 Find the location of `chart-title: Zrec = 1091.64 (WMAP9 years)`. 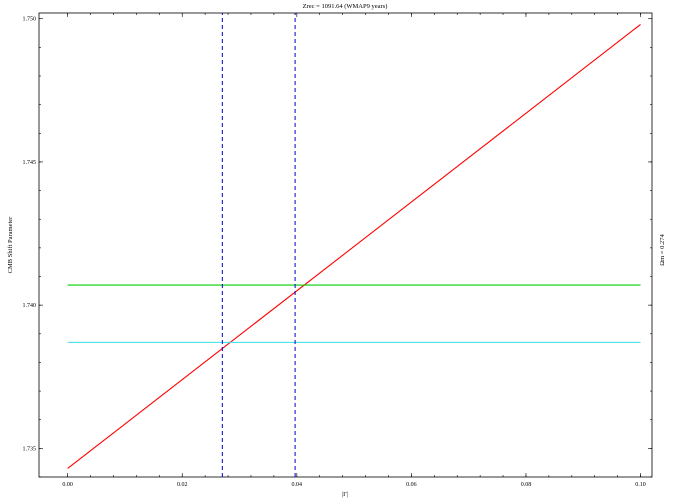

chart-title: Zrec = 1091.64 (WMAP9 years) is located at coordinates (345, 6).